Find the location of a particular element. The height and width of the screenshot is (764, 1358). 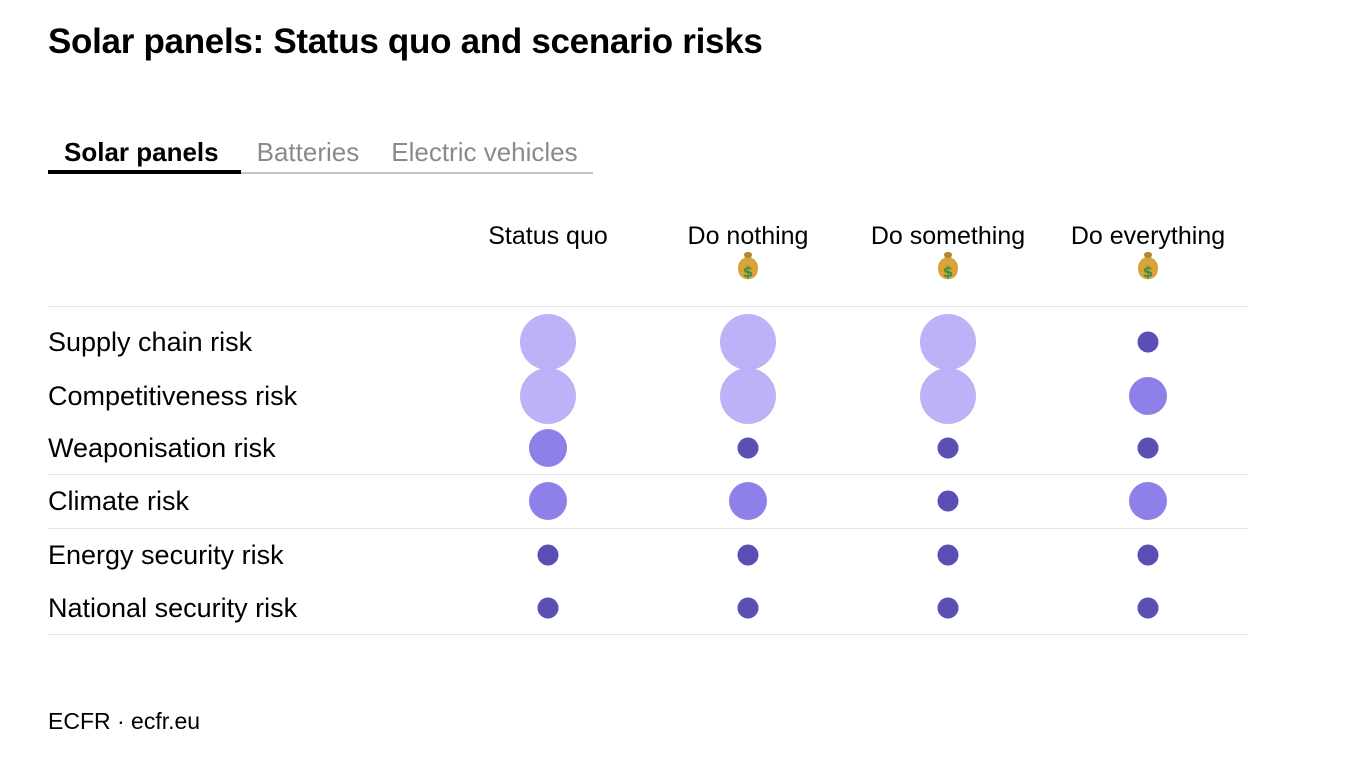

tab-electric-vehicles: Electric vehicles is located at coordinates (484, 152).